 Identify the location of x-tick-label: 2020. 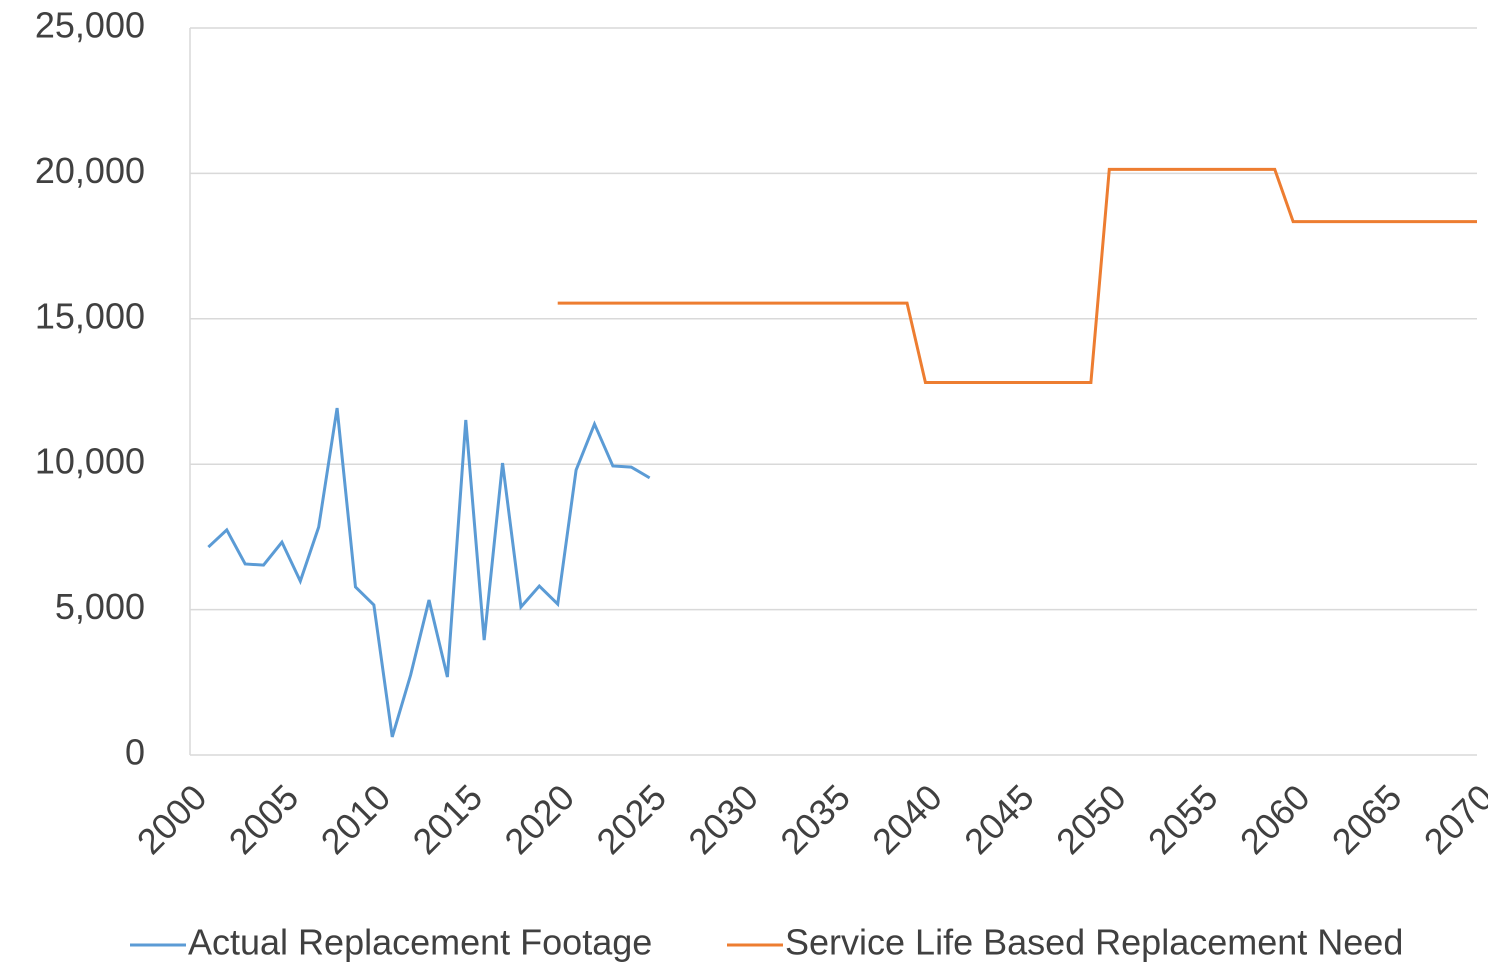
(539, 819).